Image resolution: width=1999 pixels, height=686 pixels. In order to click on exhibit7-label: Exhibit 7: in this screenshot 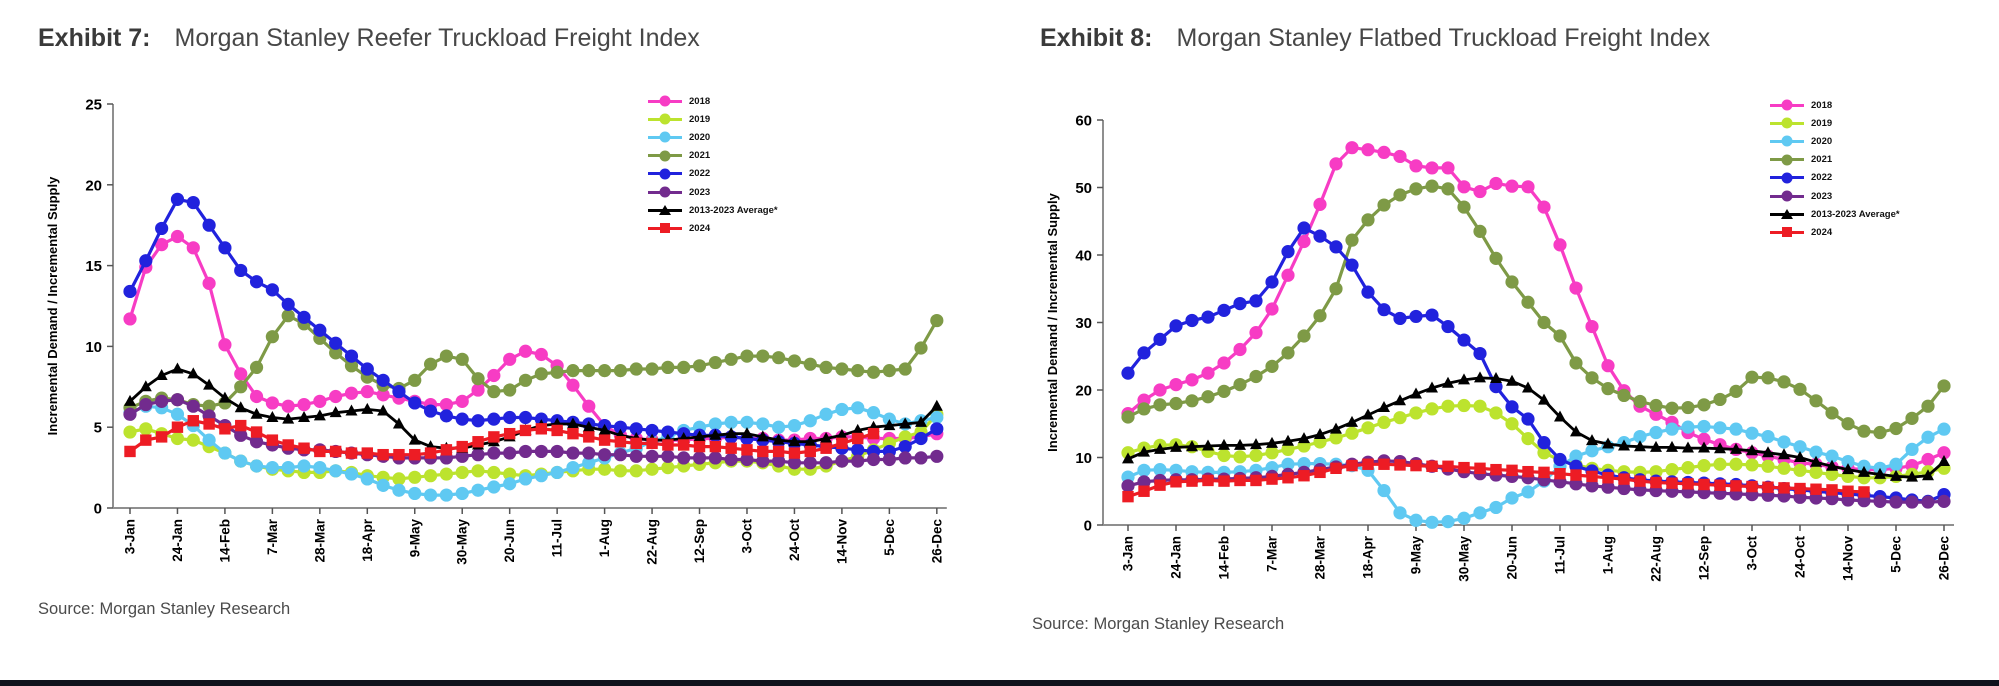, I will do `click(94, 38)`.